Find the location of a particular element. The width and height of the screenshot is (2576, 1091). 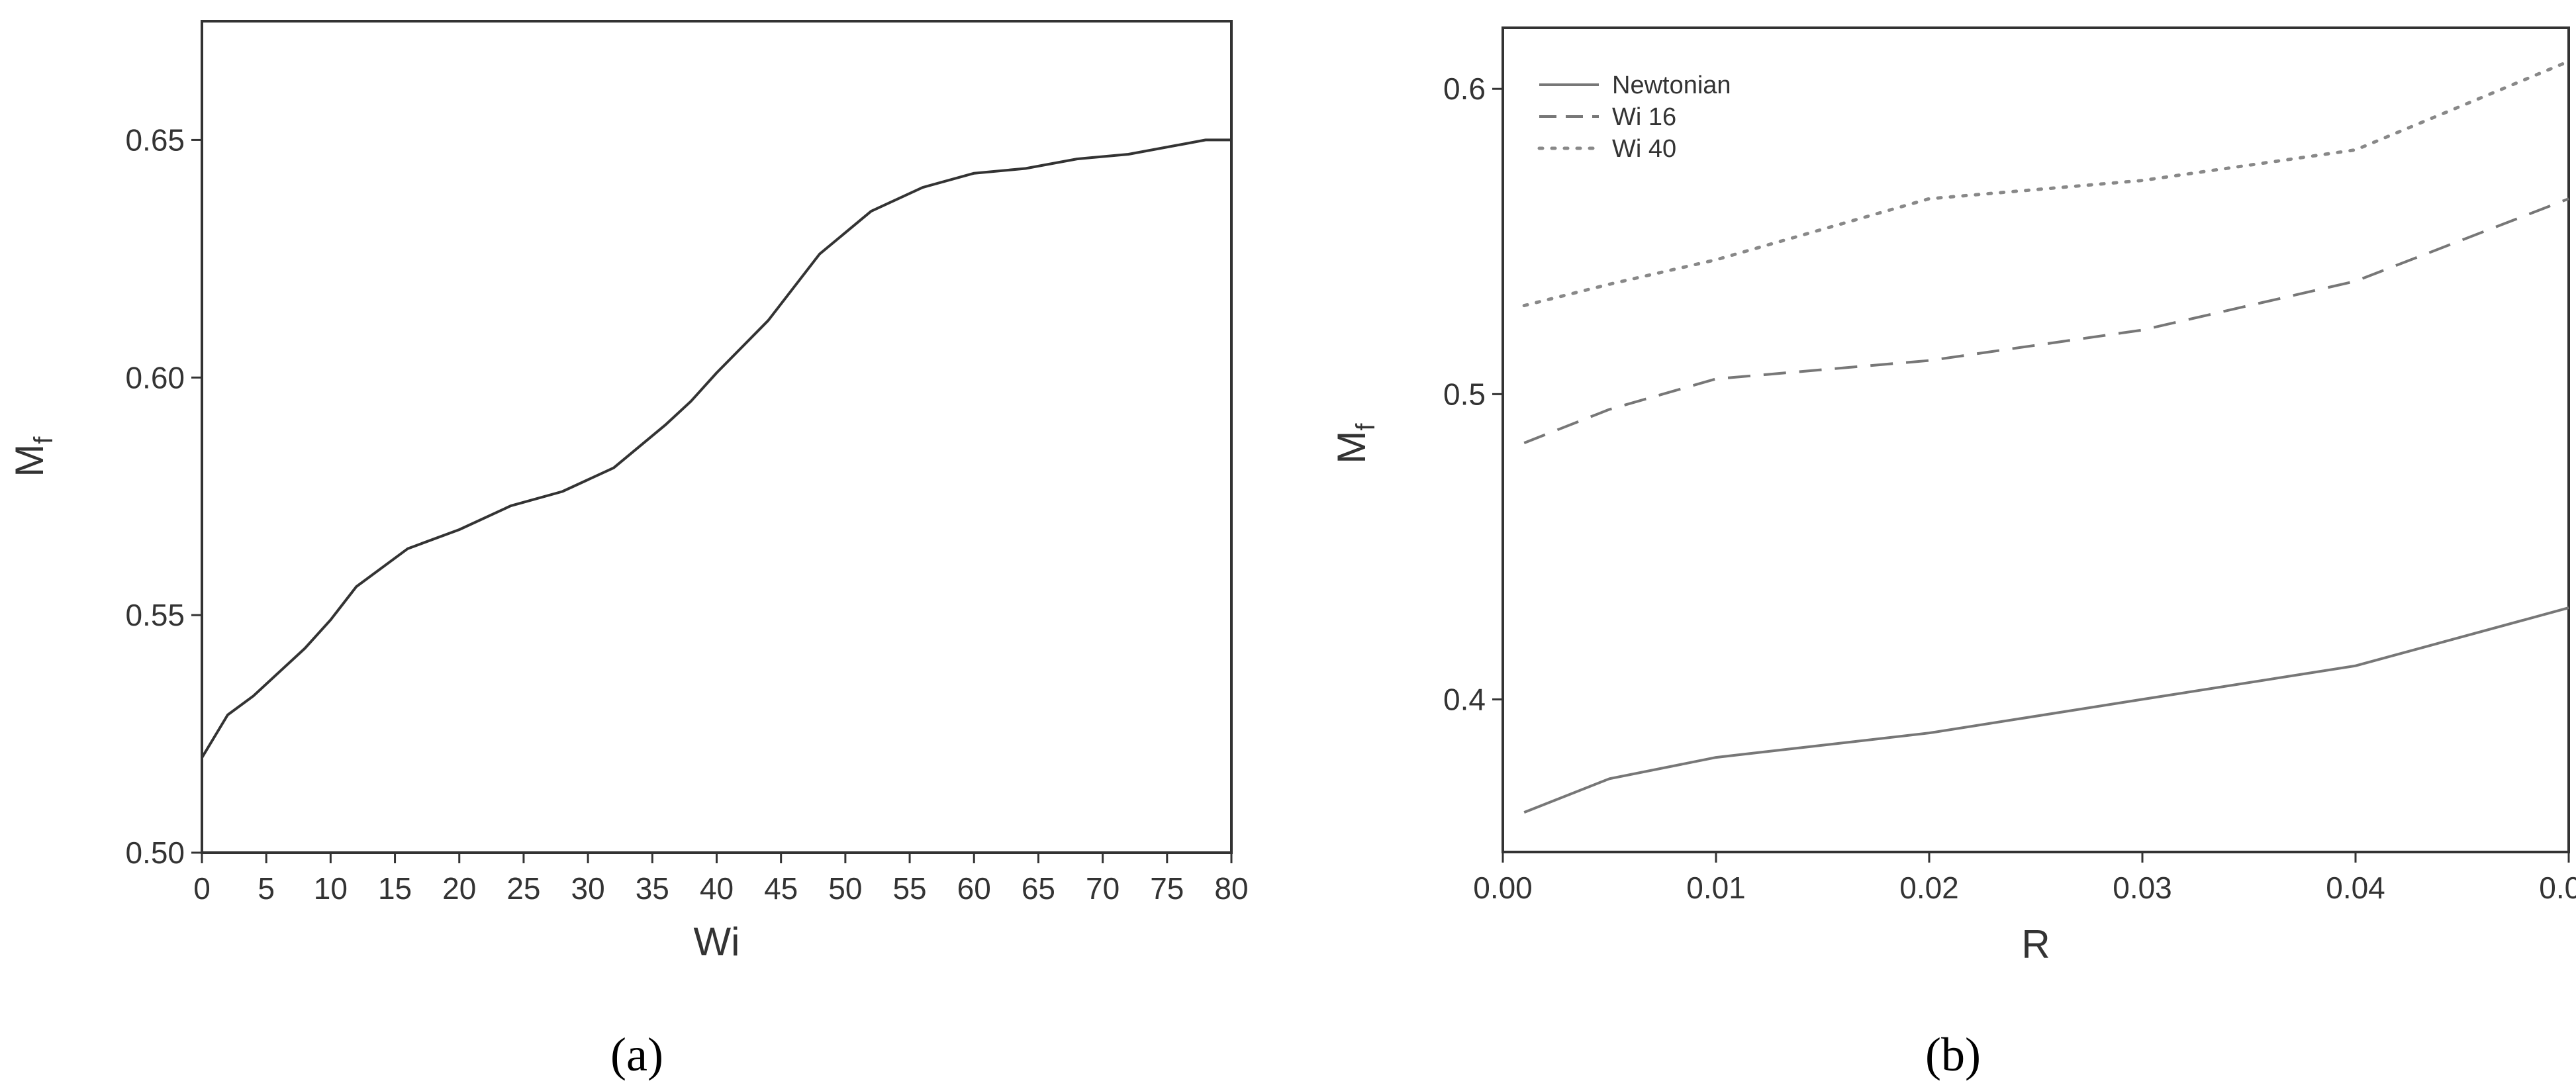

x-tick-label: 60 is located at coordinates (974, 888).